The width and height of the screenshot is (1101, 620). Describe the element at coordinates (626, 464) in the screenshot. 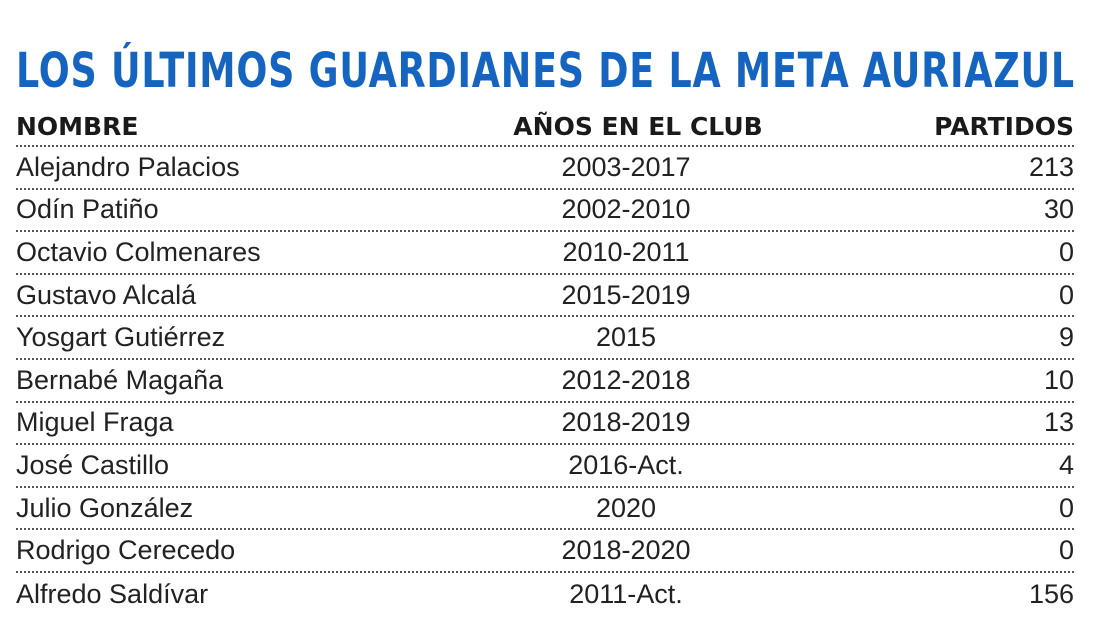

I see `cell-years: 2016-Act.` at that location.